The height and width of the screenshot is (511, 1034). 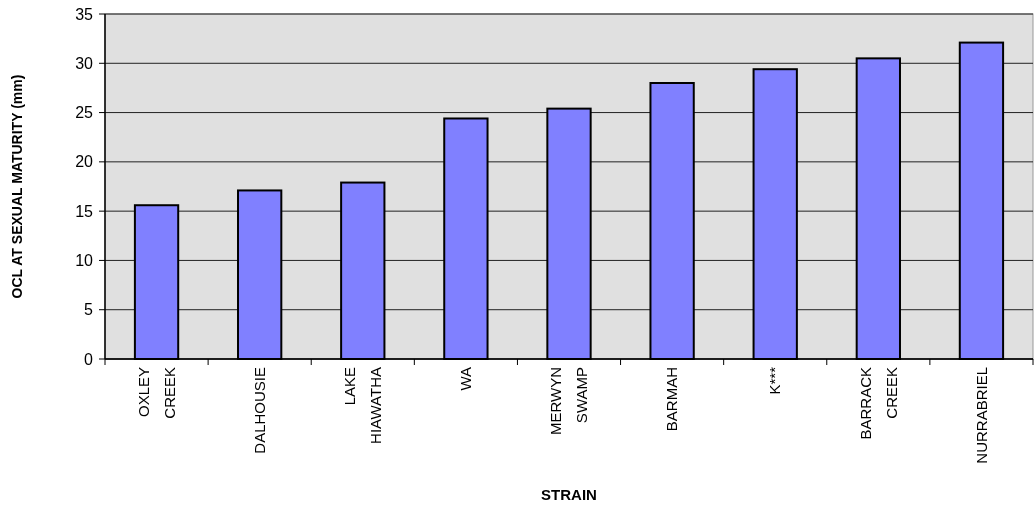 What do you see at coordinates (84, 63) in the screenshot?
I see `y-tick-label: 30` at bounding box center [84, 63].